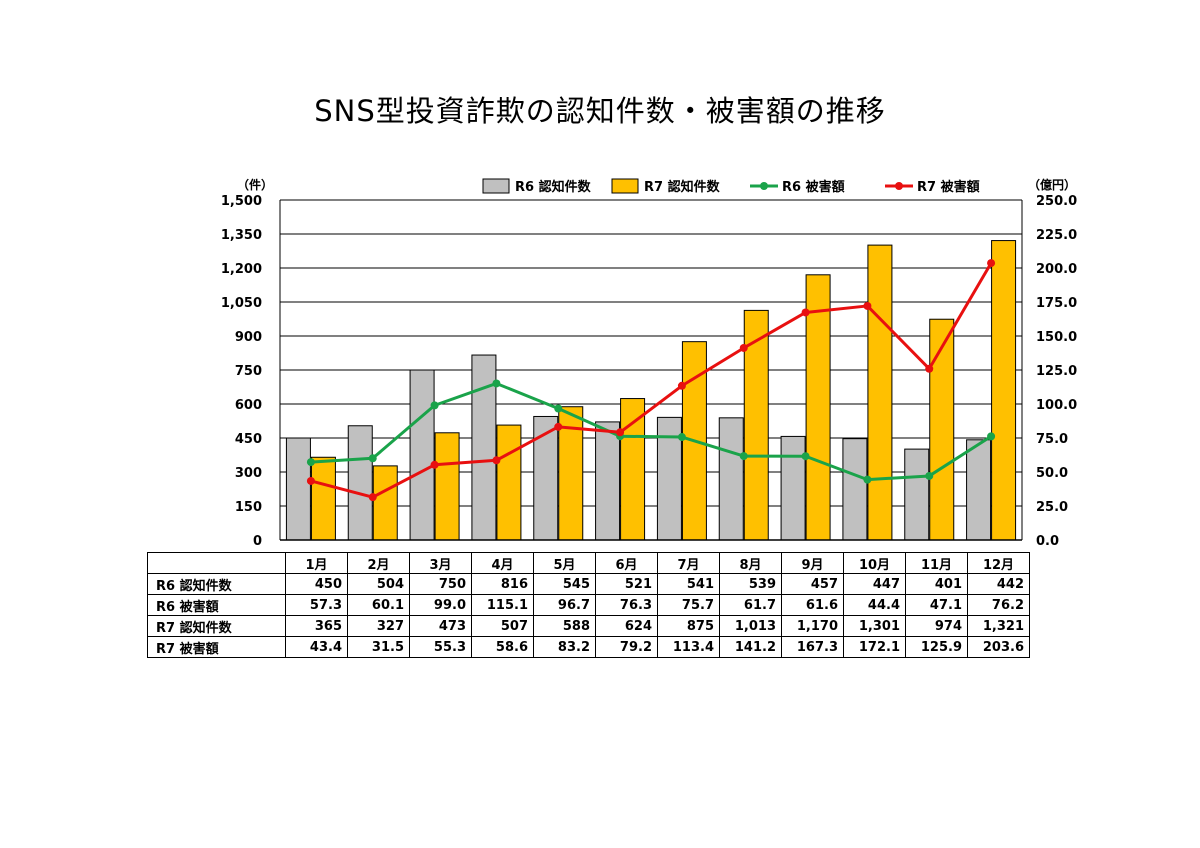  What do you see at coordinates (874, 626) in the screenshot?
I see `table-cell: 1,301` at bounding box center [874, 626].